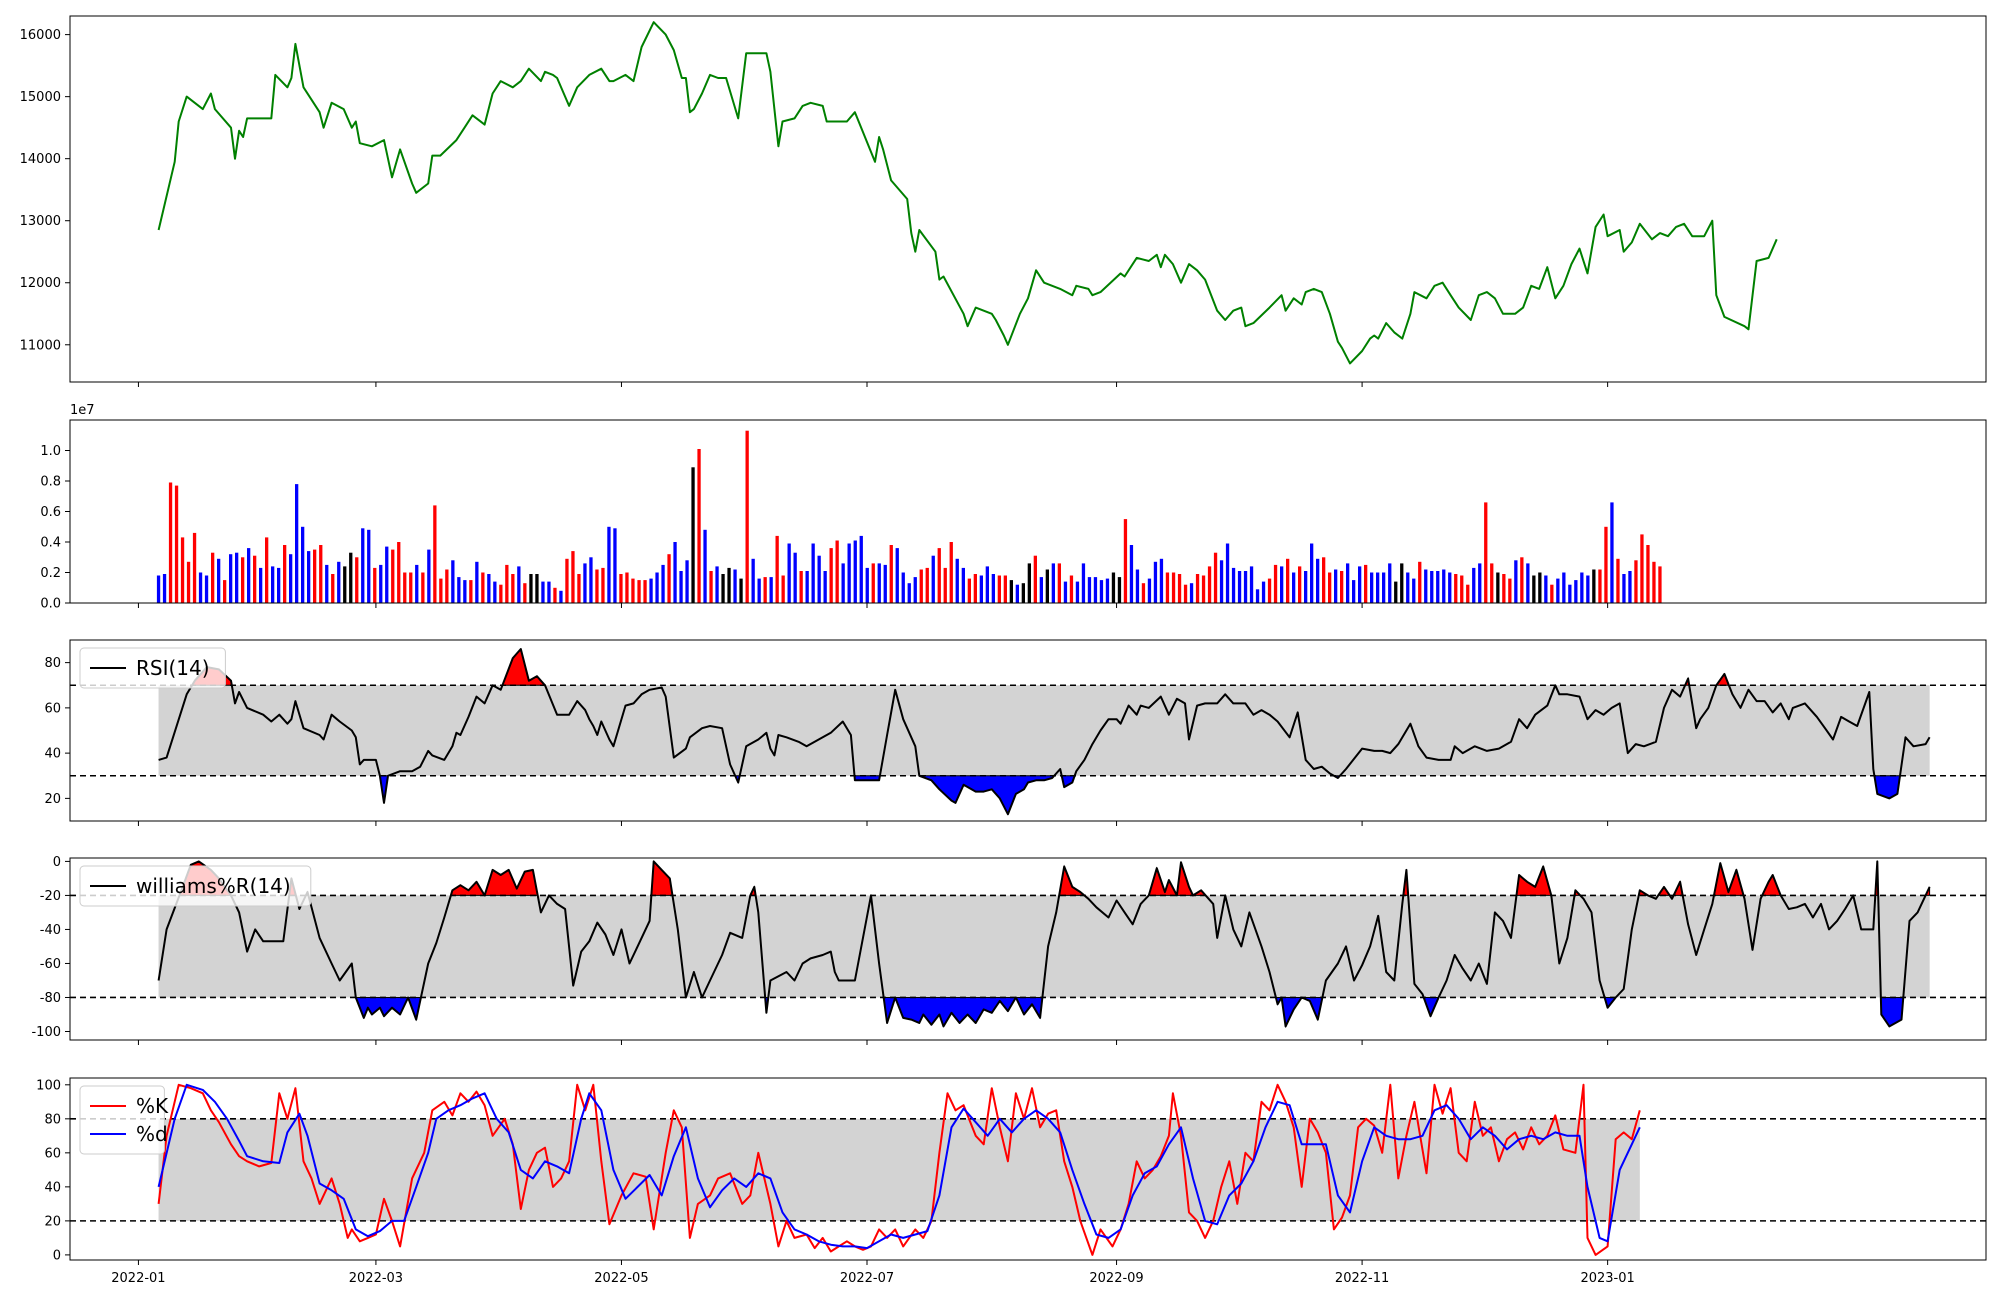 The image size is (2000, 1300). I want to click on price-ytick-label: 16000, so click(40, 35).